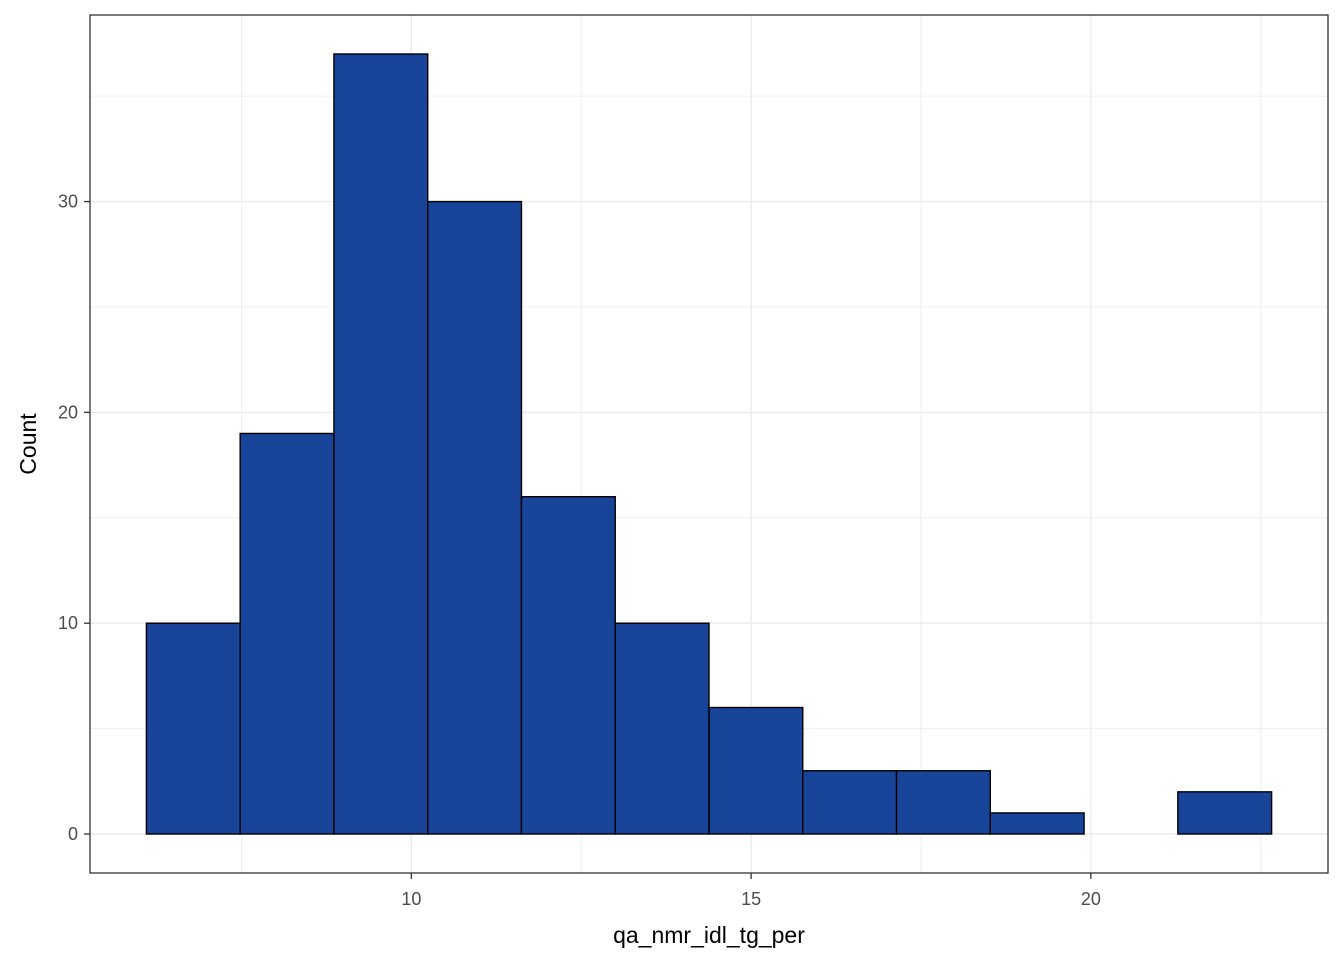 Image resolution: width=1344 pixels, height=960 pixels. What do you see at coordinates (28, 444) in the screenshot?
I see `y-axis-title: Count` at bounding box center [28, 444].